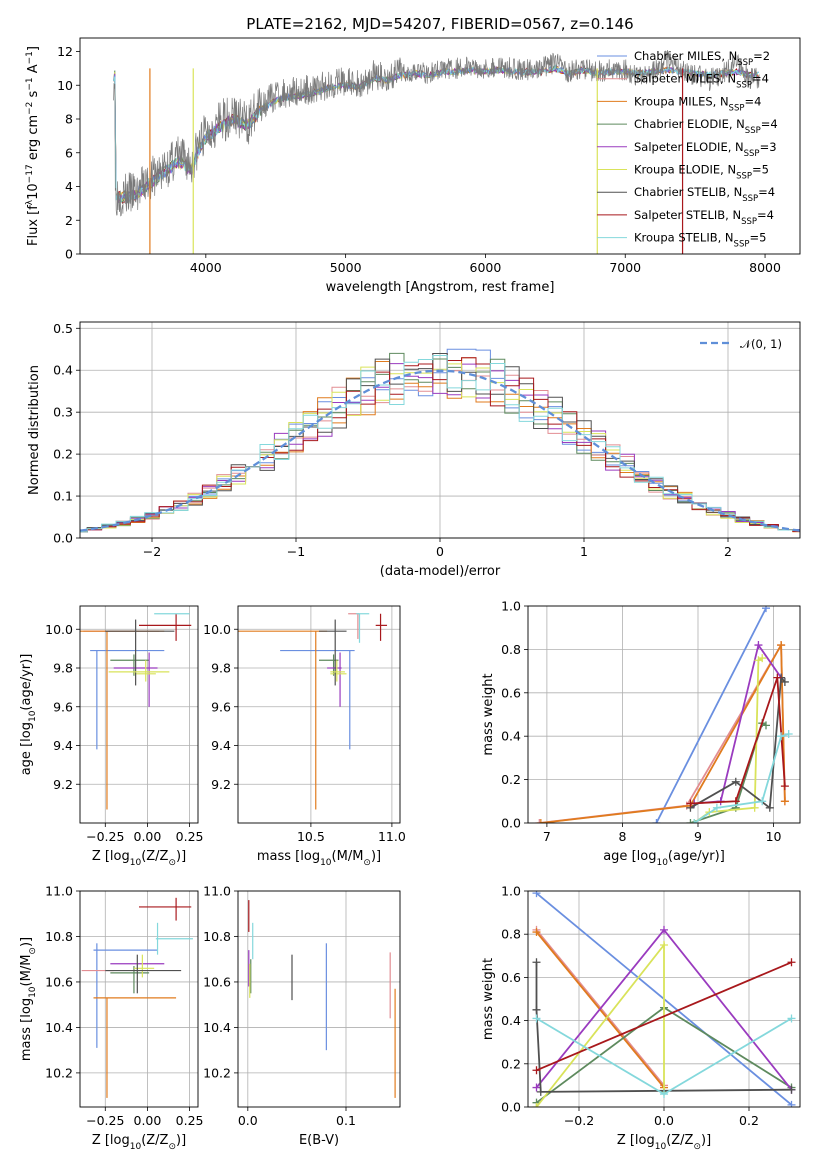  What do you see at coordinates (311, 836) in the screenshot?
I see `tick-label-x: 10.5` at bounding box center [311, 836].